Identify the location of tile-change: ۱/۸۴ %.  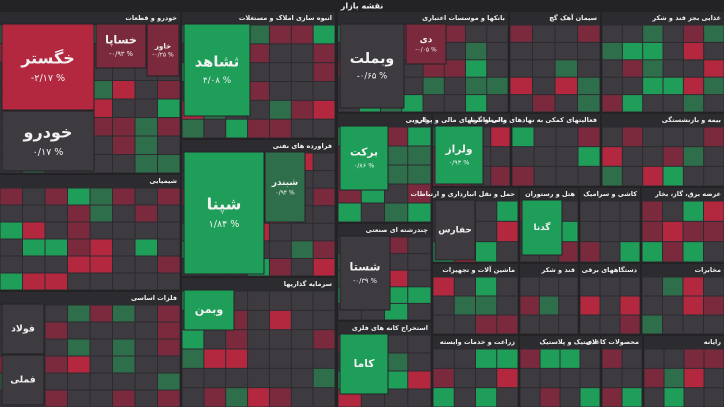
(224, 224).